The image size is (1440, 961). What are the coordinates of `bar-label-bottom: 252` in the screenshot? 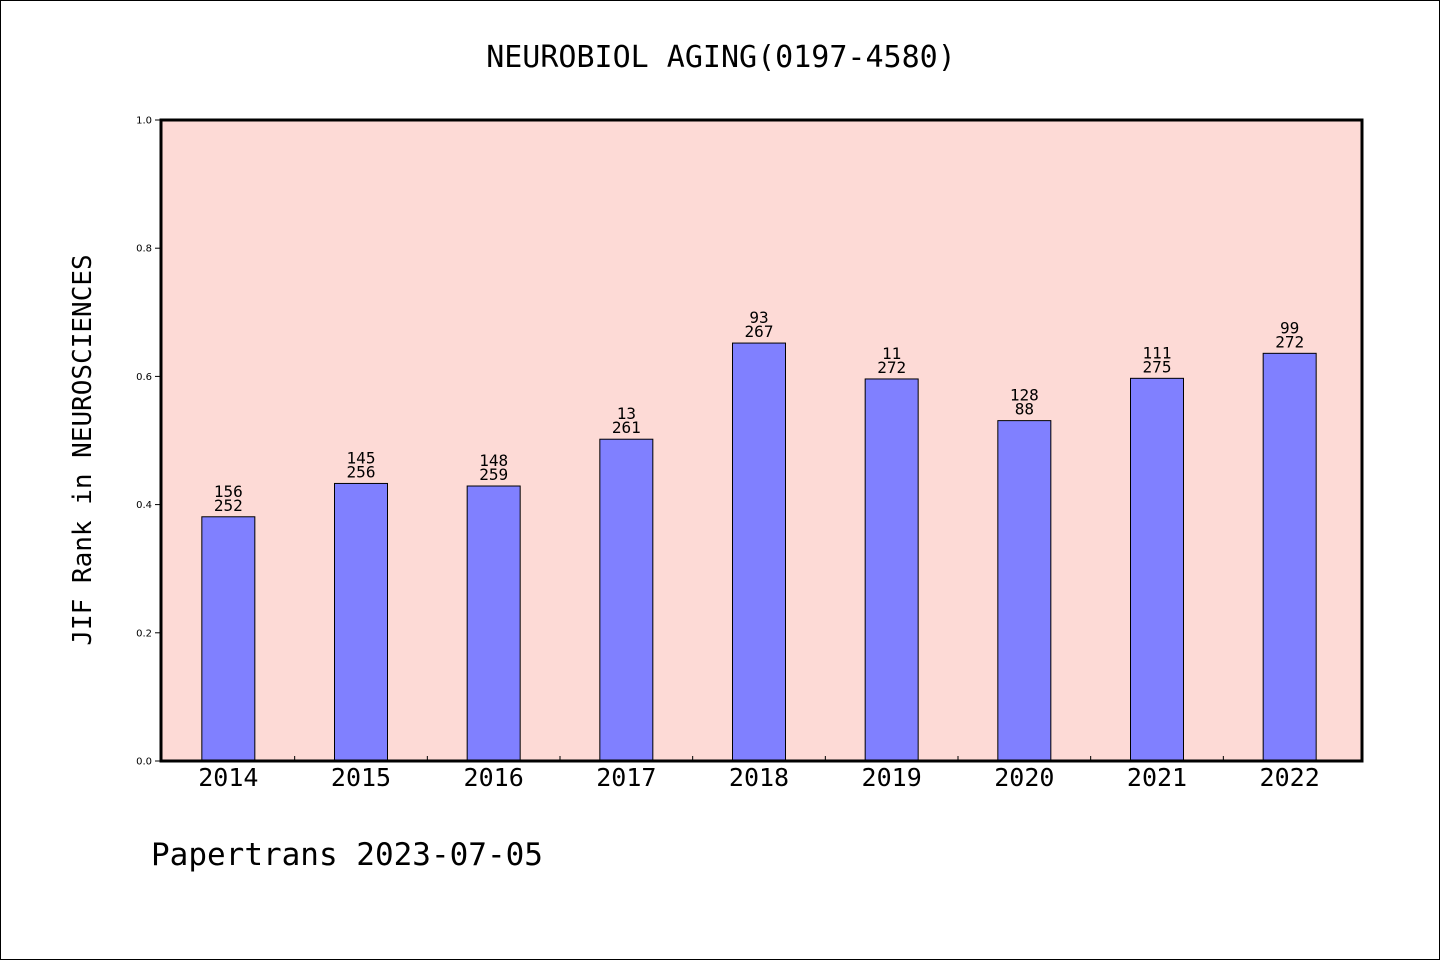 It's located at (228, 505).